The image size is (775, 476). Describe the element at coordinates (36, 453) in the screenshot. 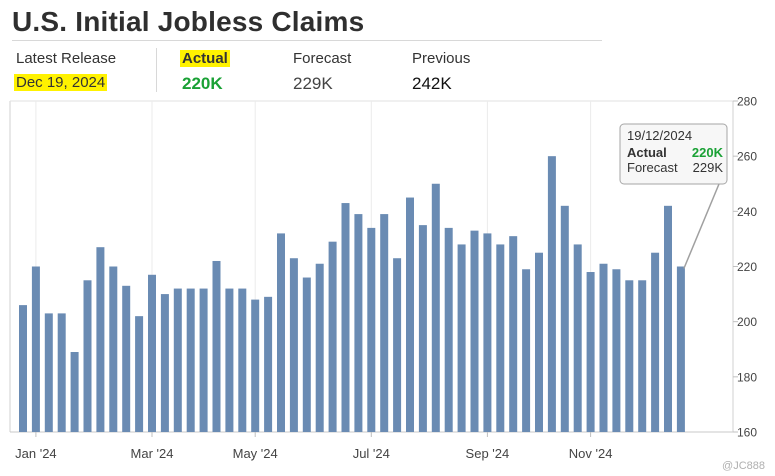

I see `x-tick-label: Jan '24` at that location.